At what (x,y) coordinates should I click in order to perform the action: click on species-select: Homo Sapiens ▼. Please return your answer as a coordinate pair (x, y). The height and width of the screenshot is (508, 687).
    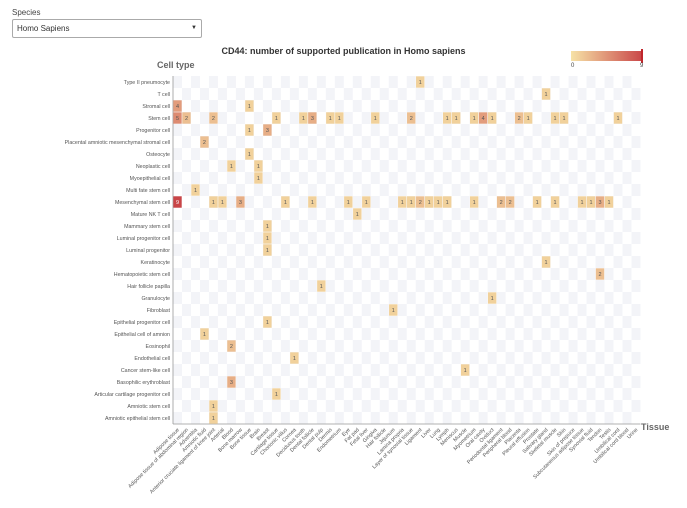
    Looking at the image, I should click on (107, 28).